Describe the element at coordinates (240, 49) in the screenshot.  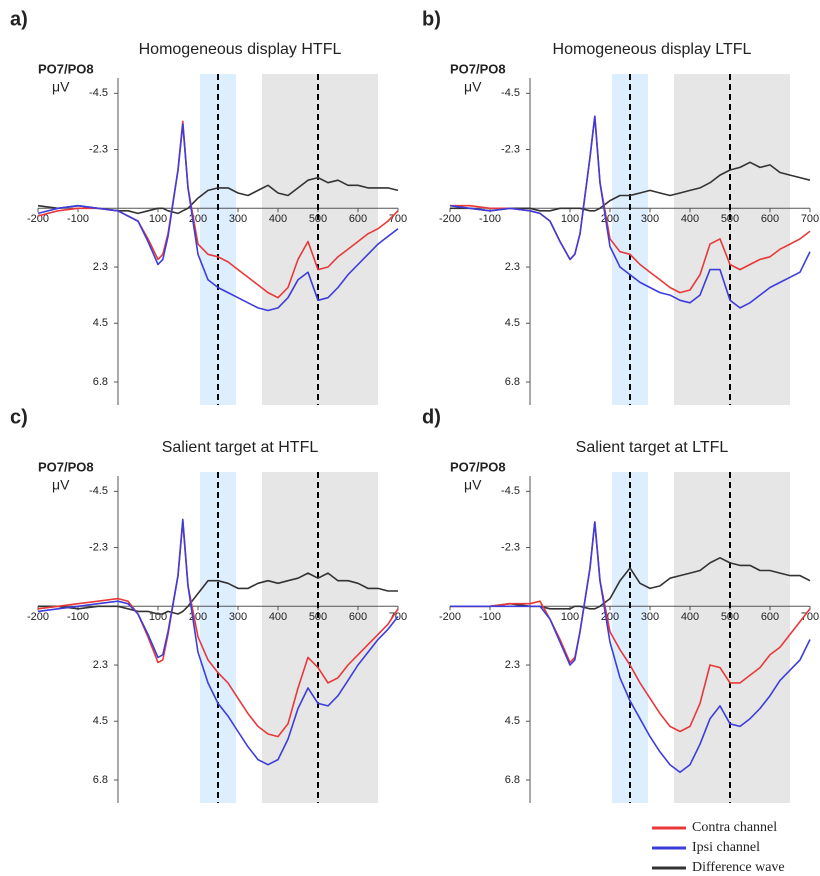
I see `chart-title: Homogeneous display HTFL` at that location.